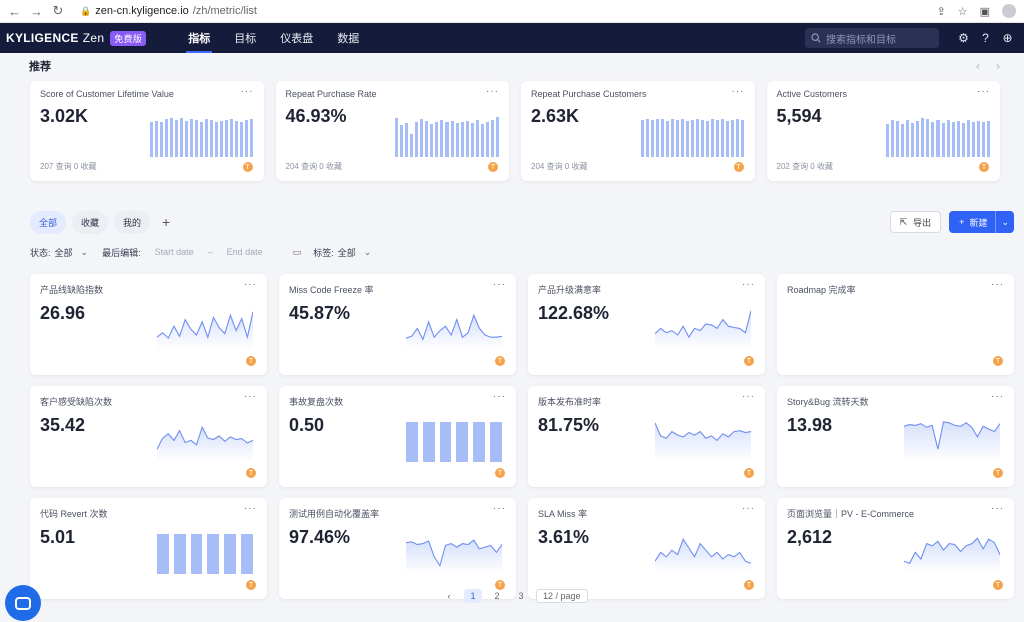  Describe the element at coordinates (244, 252) in the screenshot. I see `end-date-input: End date` at that location.